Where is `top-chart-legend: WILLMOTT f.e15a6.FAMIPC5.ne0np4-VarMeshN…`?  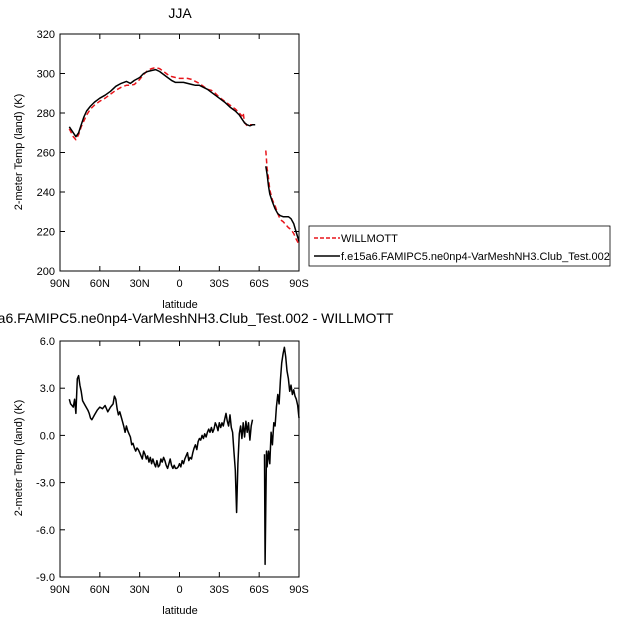 top-chart-legend: WILLMOTT f.e15a6.FAMIPC5.ne0np4-VarMeshN… is located at coordinates (459, 246).